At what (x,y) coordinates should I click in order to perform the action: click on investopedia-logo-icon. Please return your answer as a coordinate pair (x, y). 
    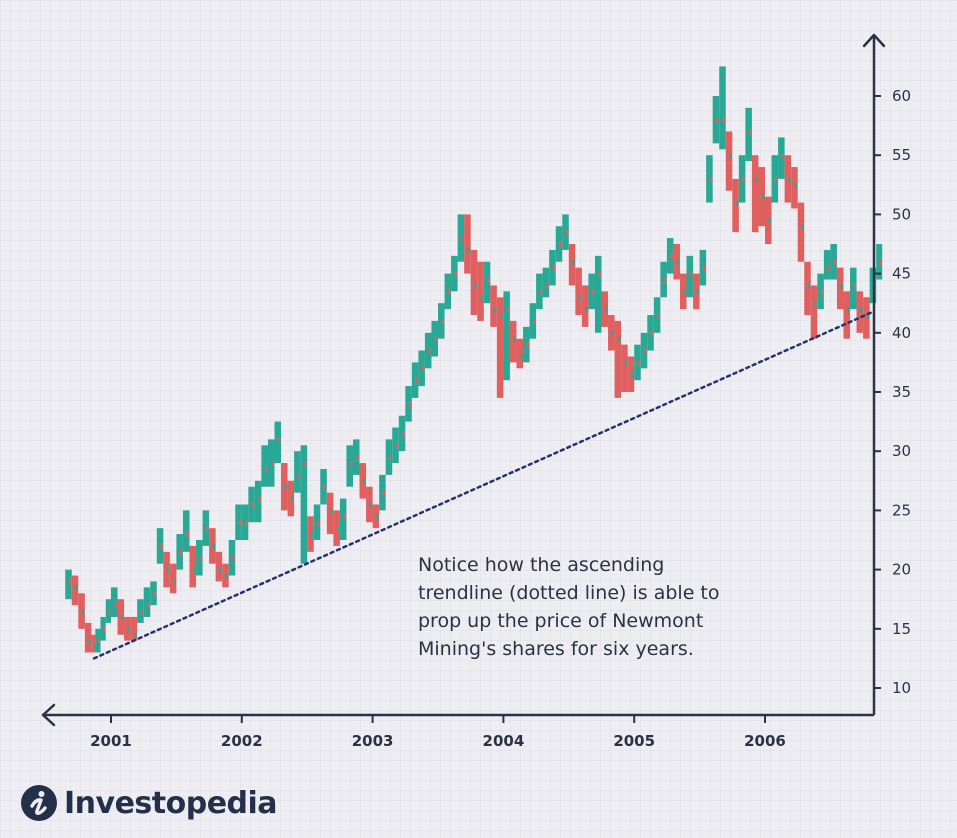
    Looking at the image, I should click on (39, 803).